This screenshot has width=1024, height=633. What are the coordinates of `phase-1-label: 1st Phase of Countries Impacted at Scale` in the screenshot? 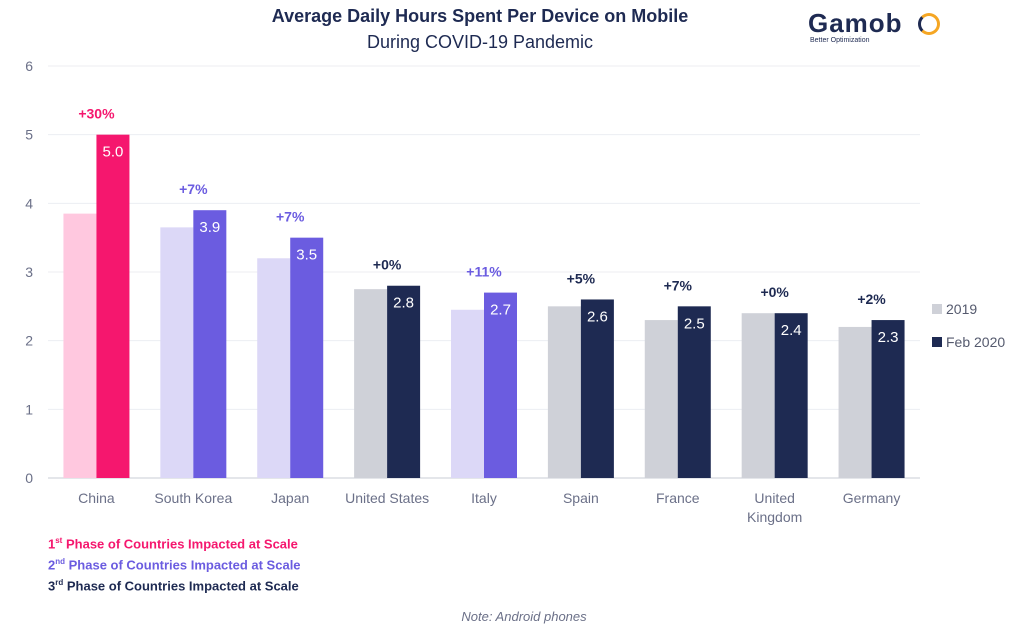 It's located at (173, 544).